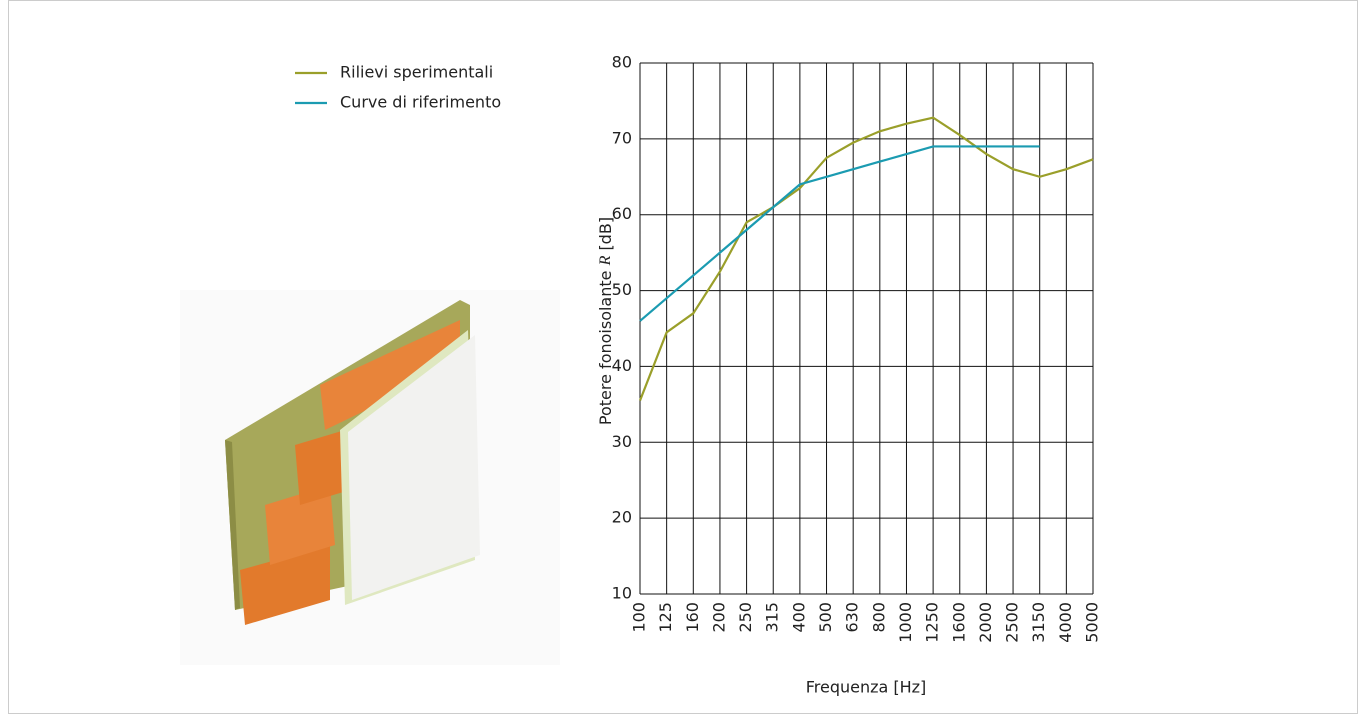 The width and height of the screenshot is (1366, 714). Describe the element at coordinates (622, 441) in the screenshot. I see `y-tick-label: 30` at that location.